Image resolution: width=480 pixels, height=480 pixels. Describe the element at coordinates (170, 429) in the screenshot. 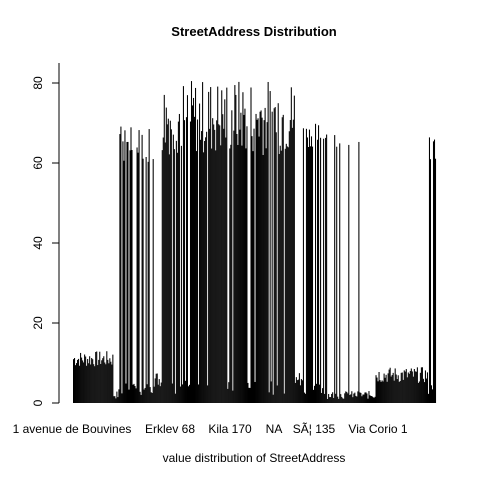

I see `x-tick-label: Erklev 68` at that location.